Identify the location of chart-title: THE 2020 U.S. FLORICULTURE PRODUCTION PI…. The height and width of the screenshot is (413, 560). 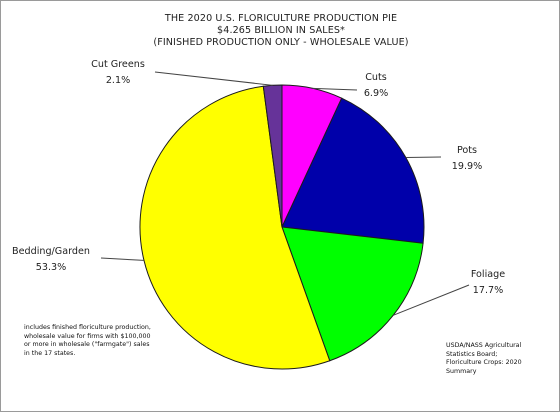
(280, 31).